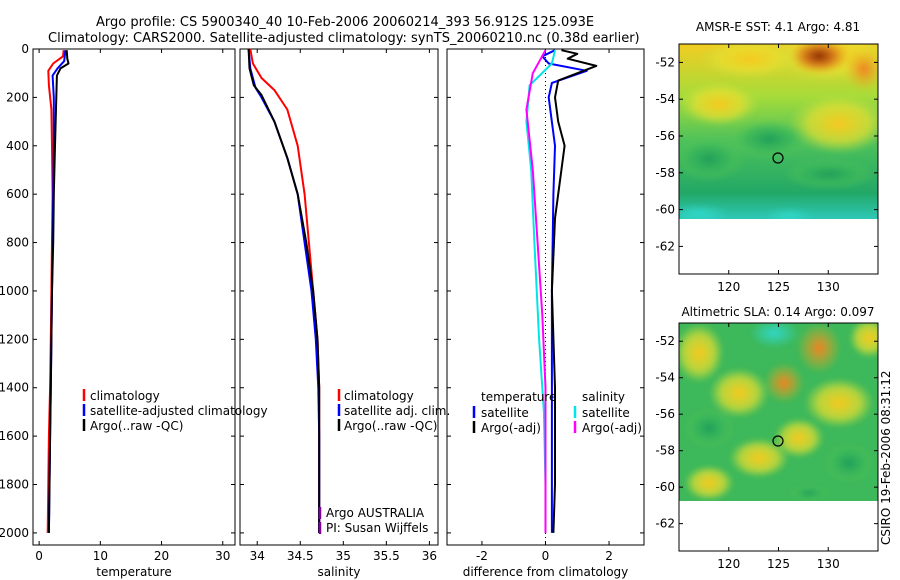 The width and height of the screenshot is (900, 580). Describe the element at coordinates (482, 556) in the screenshot. I see `difference-xtick-label: -2` at that location.